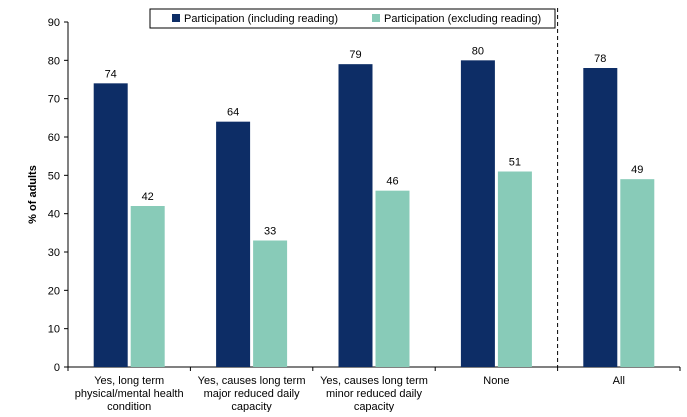  Describe the element at coordinates (462, 19) in the screenshot. I see `legend-label: Participation (excluding reading)` at that location.